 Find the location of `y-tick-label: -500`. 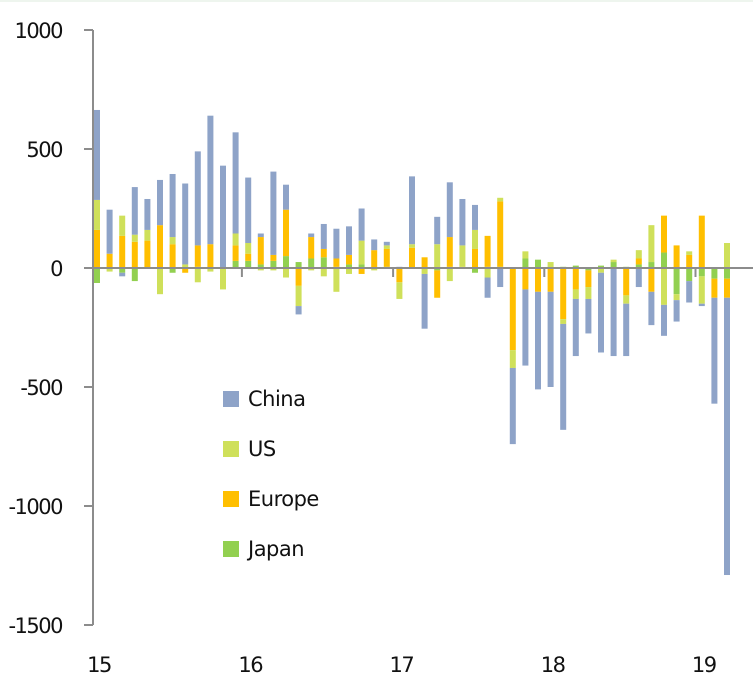

y-tick-label: -500 is located at coordinates (41, 388).